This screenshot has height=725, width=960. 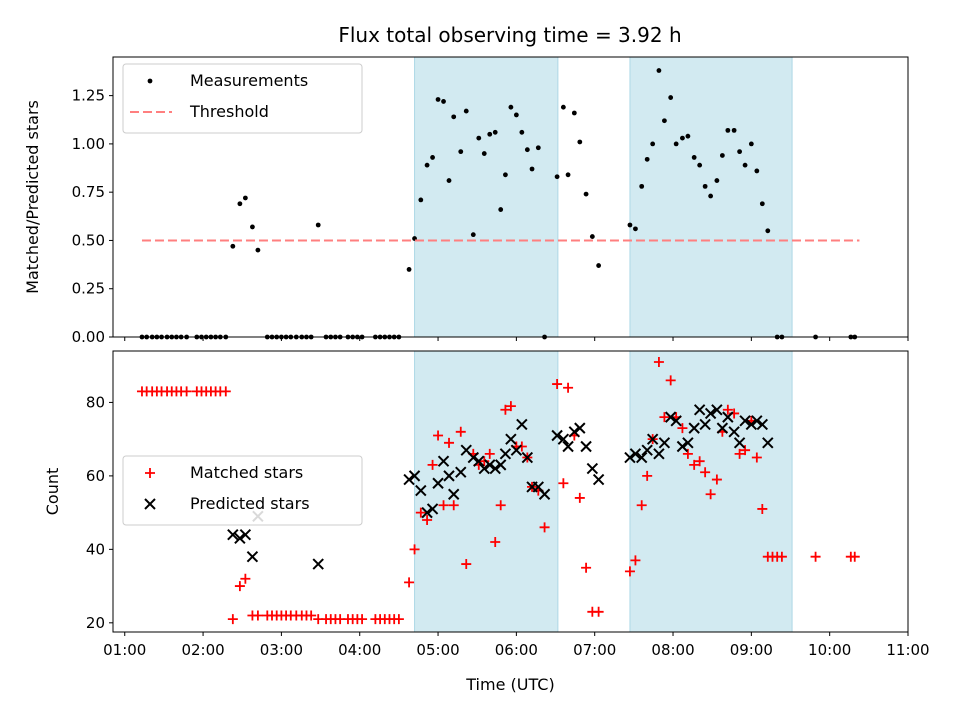 What do you see at coordinates (95, 549) in the screenshot?
I see `y-tick-label: 40` at bounding box center [95, 549].